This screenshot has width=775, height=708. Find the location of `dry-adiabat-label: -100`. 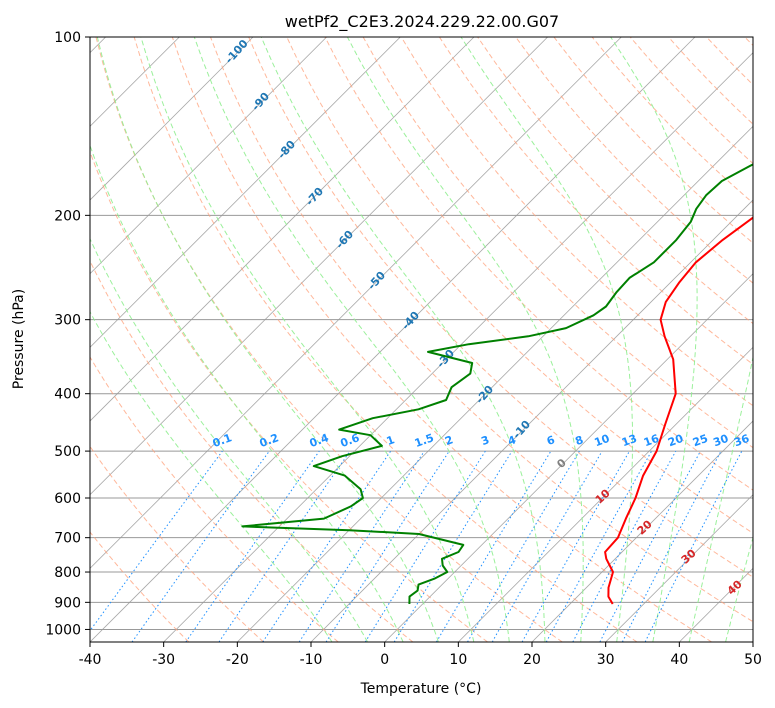

dry-adiabat-label: -100 is located at coordinates (237, 51).